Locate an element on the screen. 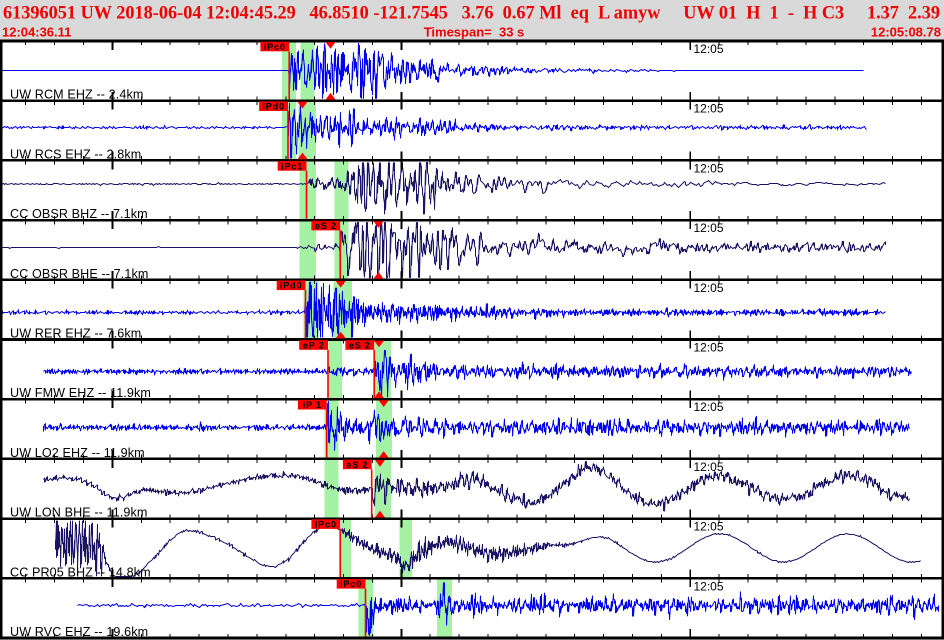 The width and height of the screenshot is (944, 640). svg-text: CC OBSR BHZ -- 7.1km is located at coordinates (79, 214).